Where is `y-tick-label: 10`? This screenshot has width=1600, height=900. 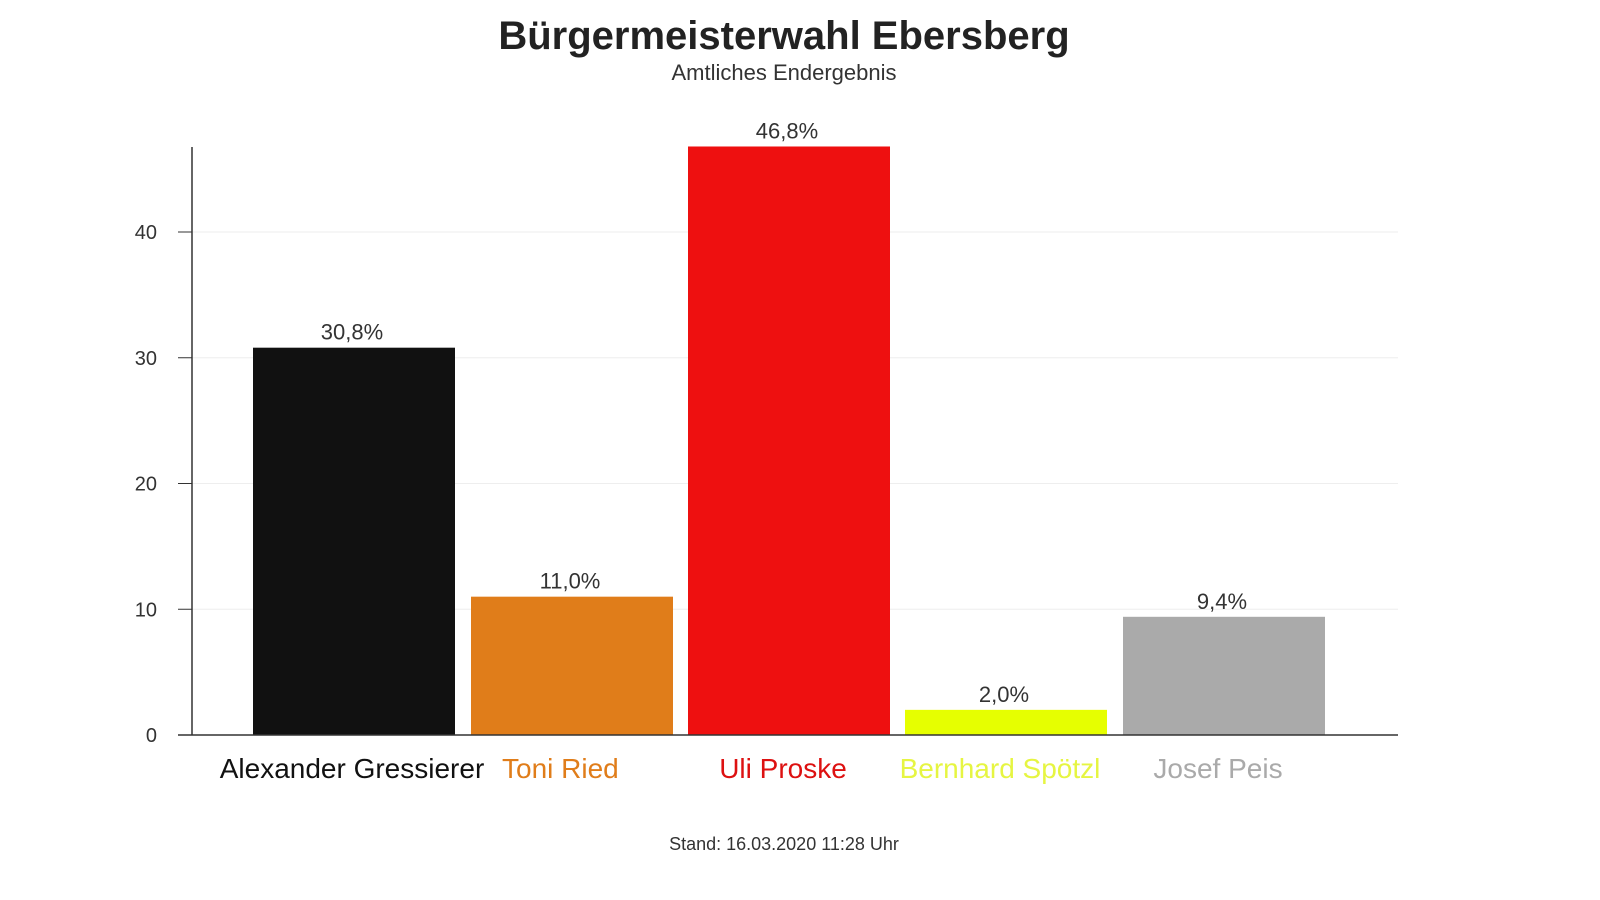
y-tick-label: 10 is located at coordinates (146, 610).